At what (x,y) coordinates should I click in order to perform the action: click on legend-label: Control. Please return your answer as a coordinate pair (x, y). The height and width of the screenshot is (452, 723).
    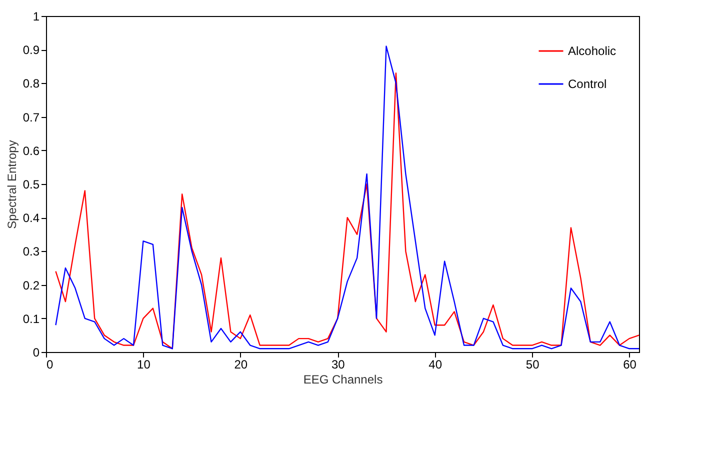
    Looking at the image, I should click on (587, 84).